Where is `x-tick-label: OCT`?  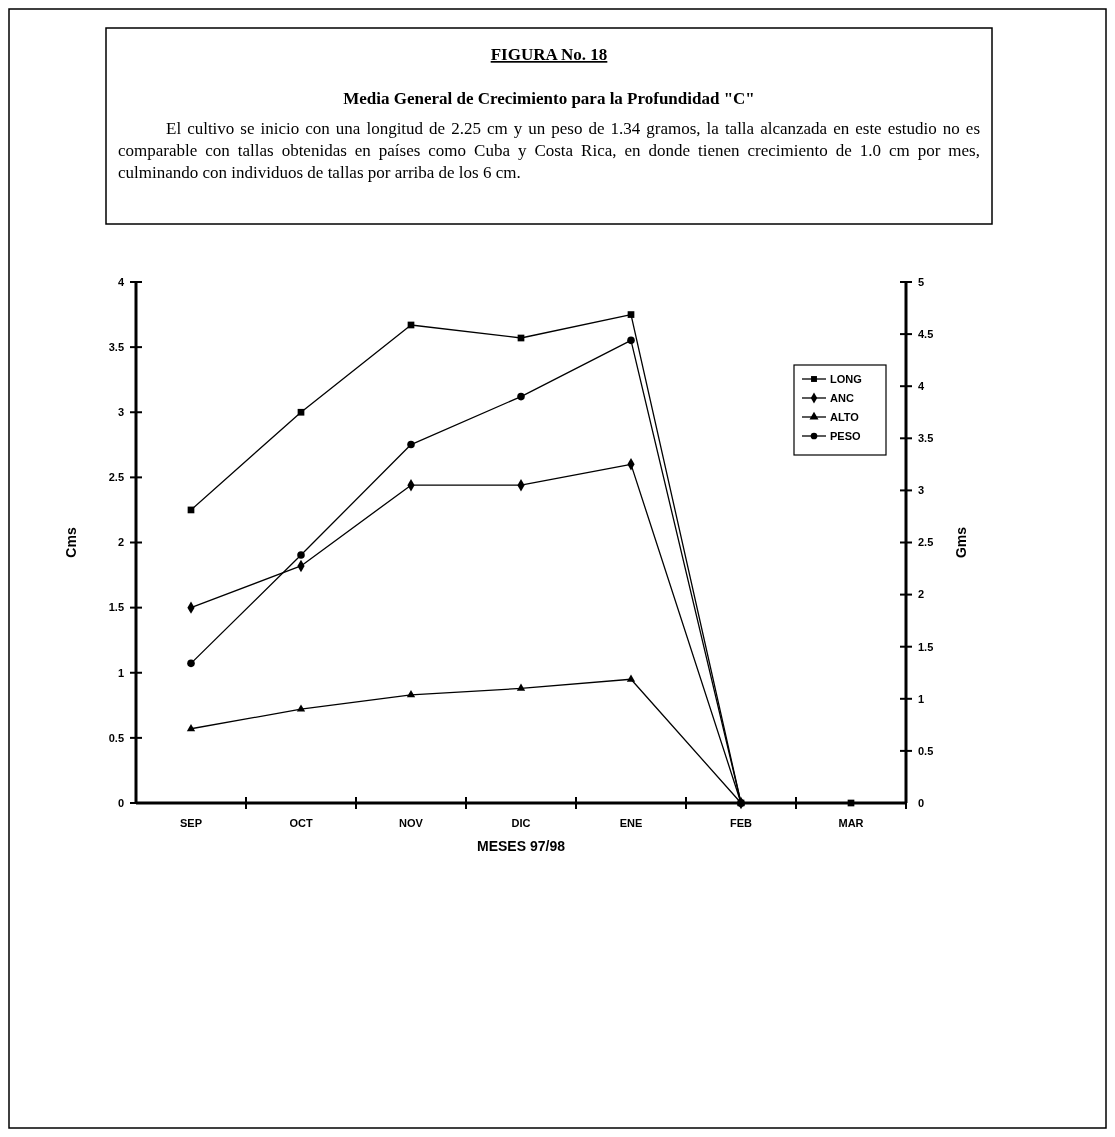 x-tick-label: OCT is located at coordinates (301, 823).